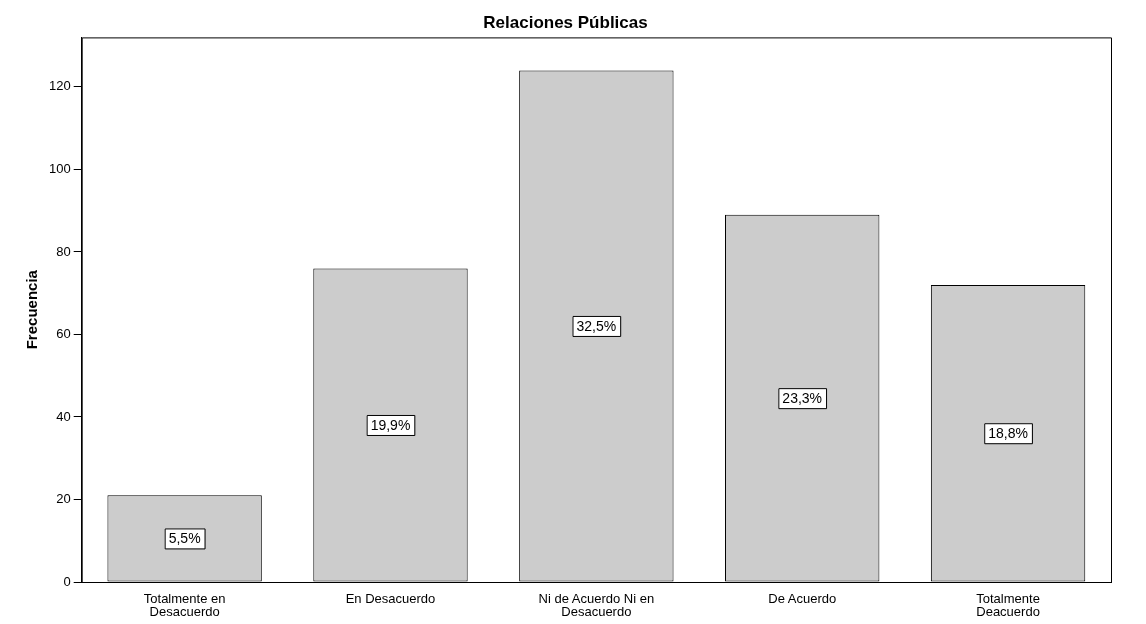 Image resolution: width=1146 pixels, height=624 pixels. Describe the element at coordinates (390, 599) in the screenshot. I see `x-tick-label: En Desacuerdo` at that location.